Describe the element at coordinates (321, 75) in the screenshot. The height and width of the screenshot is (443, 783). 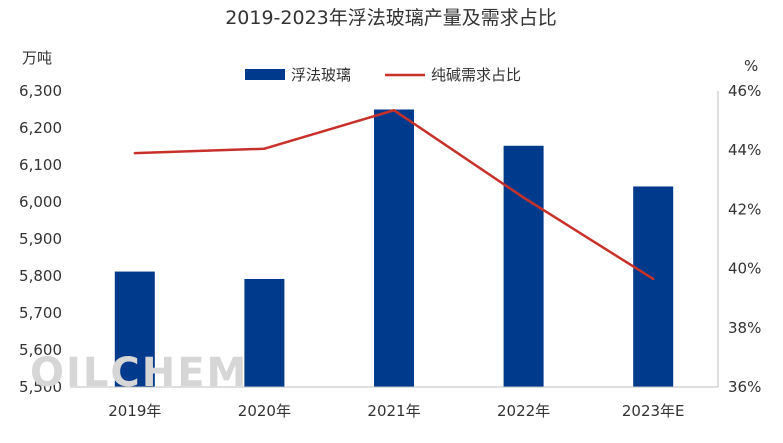
I see `legend-label-bar: 浮法玻璃` at that location.